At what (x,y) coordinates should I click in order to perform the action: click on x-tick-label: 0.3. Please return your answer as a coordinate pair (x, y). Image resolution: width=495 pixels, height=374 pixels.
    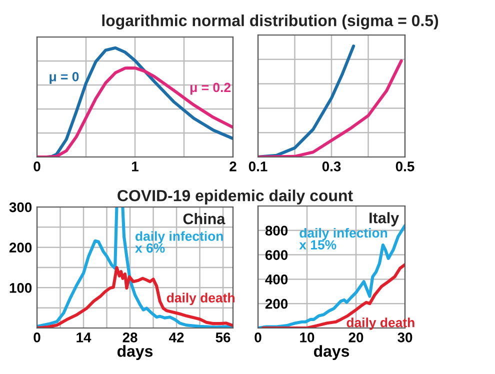
    Looking at the image, I should click on (331, 167).